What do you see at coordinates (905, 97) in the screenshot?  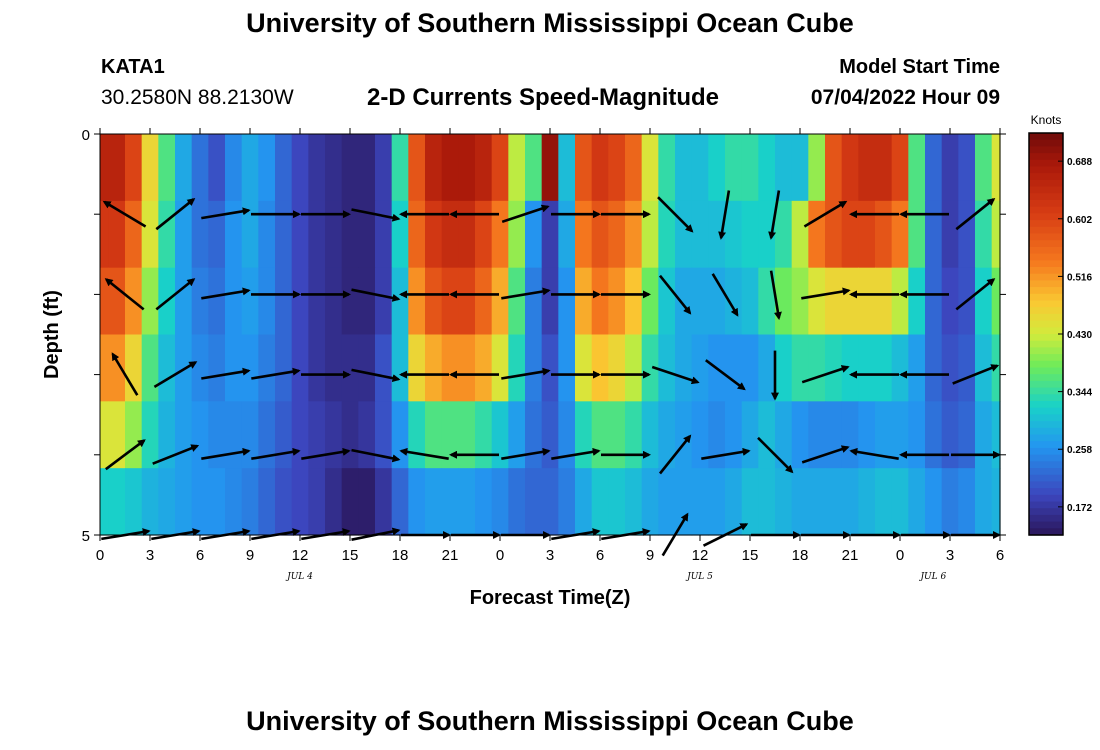 I see `model-start-value: 07/04/2022 Hour 09` at bounding box center [905, 97].